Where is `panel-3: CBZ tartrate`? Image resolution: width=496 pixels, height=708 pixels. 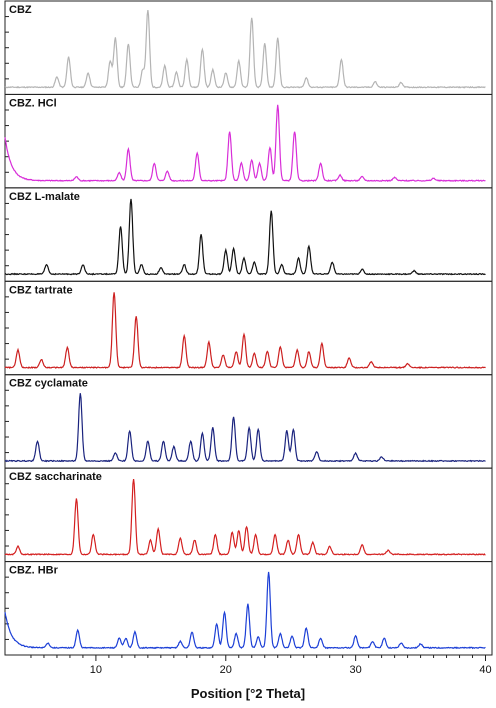 panel-3: CBZ tartrate is located at coordinates (248, 328).